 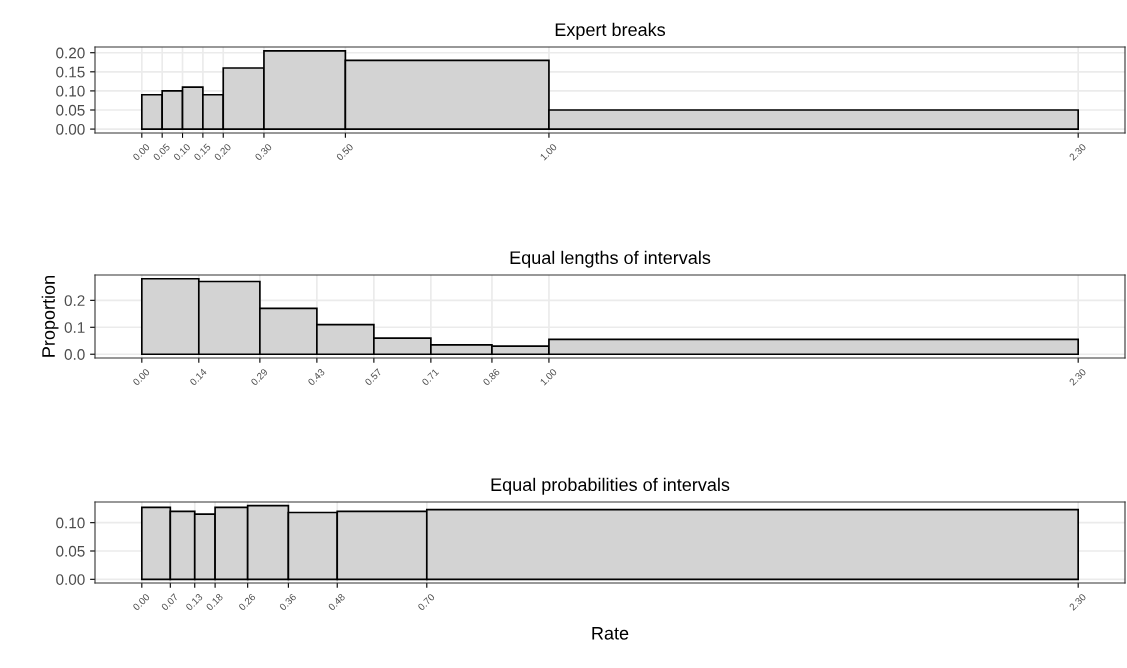 What do you see at coordinates (430, 377) in the screenshot?
I see `x-tick-label: 0.71` at bounding box center [430, 377].